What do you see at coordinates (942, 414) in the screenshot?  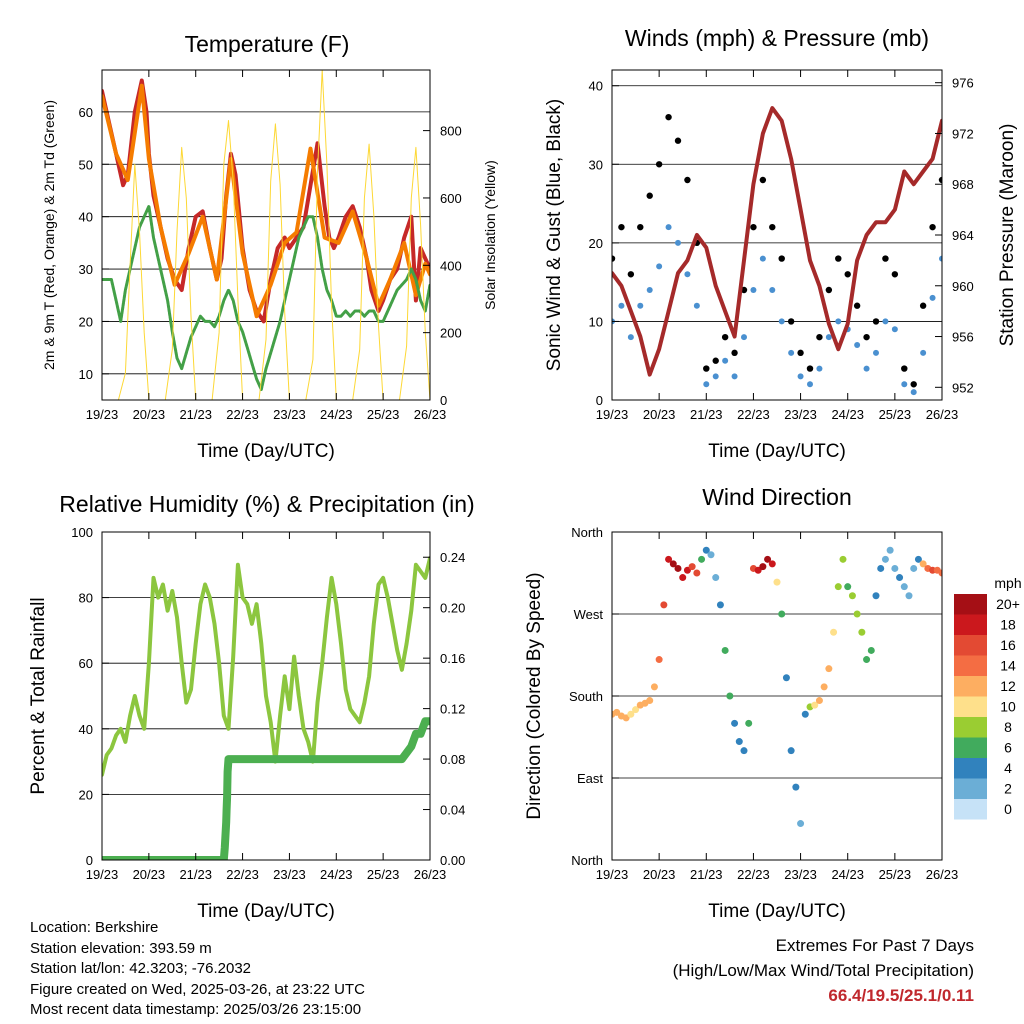 I see `winds-xtick-label: 26/23` at bounding box center [942, 414].